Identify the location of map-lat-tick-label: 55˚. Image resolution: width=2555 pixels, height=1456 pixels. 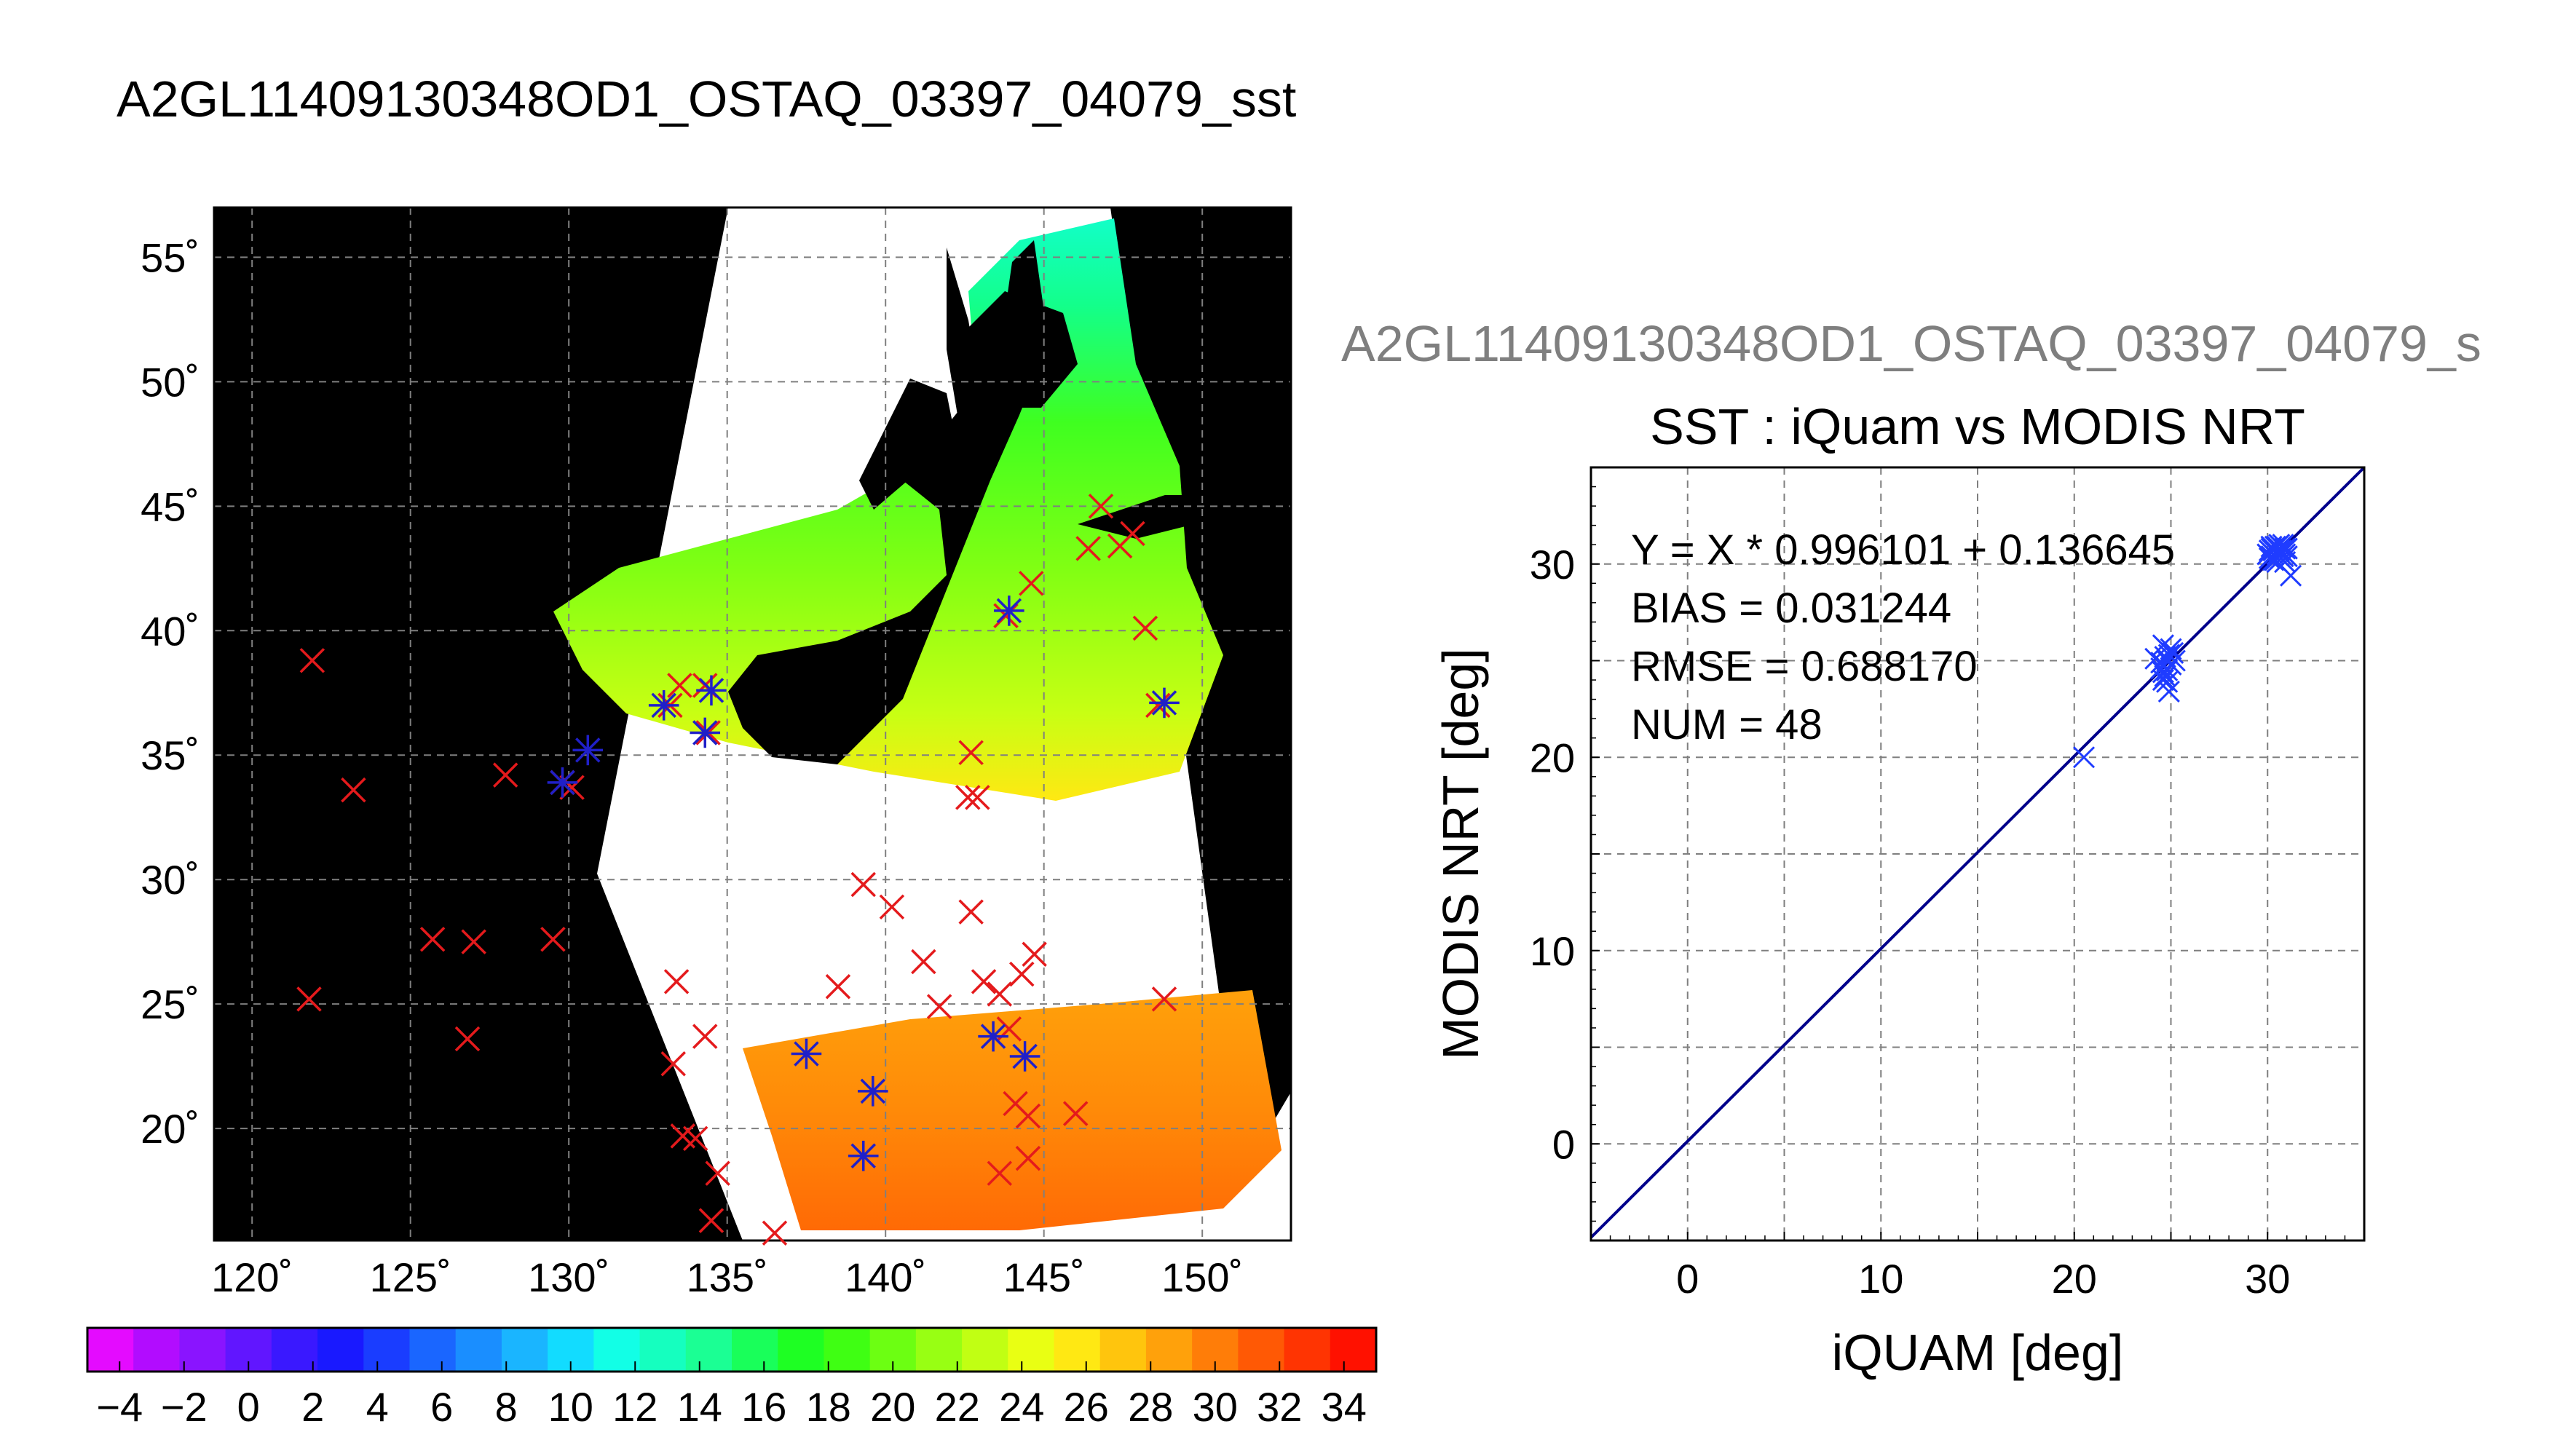
(170, 257).